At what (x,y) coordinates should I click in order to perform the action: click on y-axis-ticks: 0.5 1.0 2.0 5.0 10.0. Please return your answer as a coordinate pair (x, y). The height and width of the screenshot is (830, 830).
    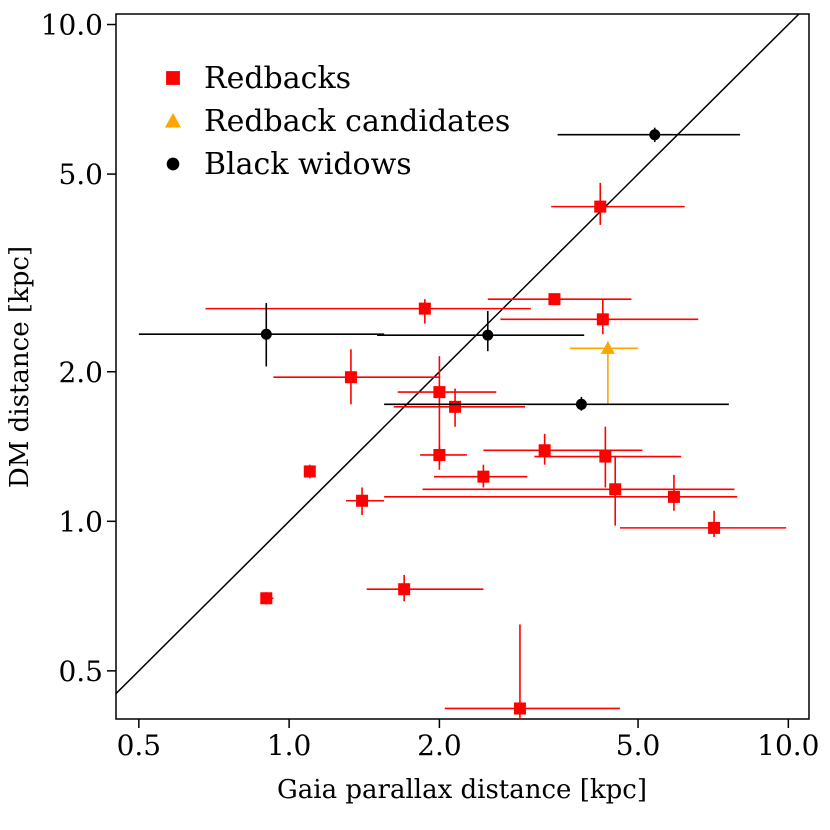
    Looking at the image, I should click on (78, 348).